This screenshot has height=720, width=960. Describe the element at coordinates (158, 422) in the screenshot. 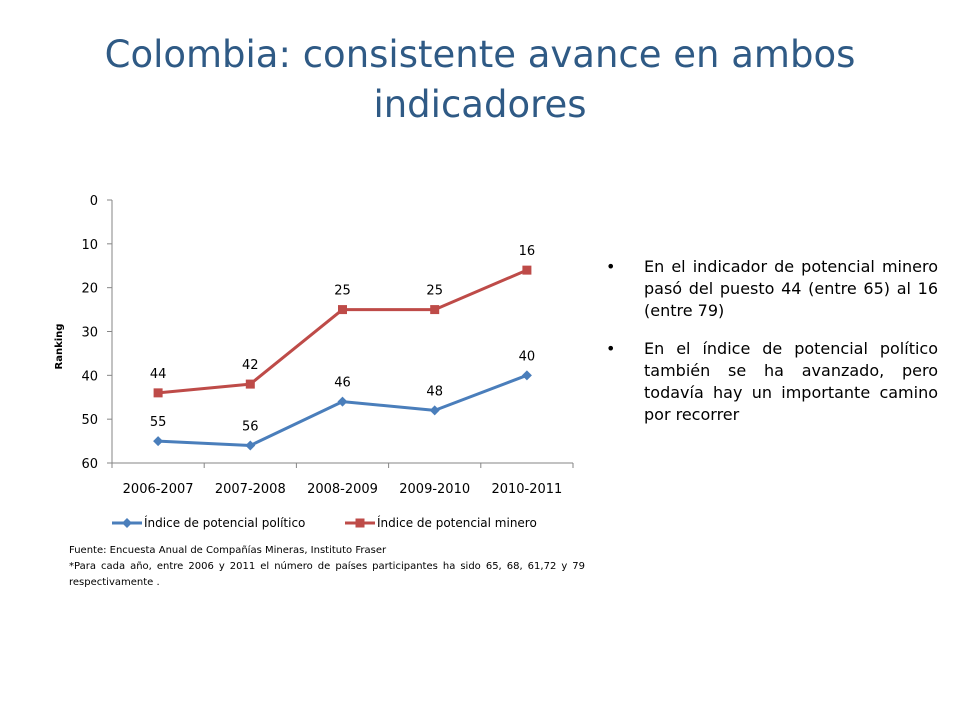

I see `data-label: 55` at that location.